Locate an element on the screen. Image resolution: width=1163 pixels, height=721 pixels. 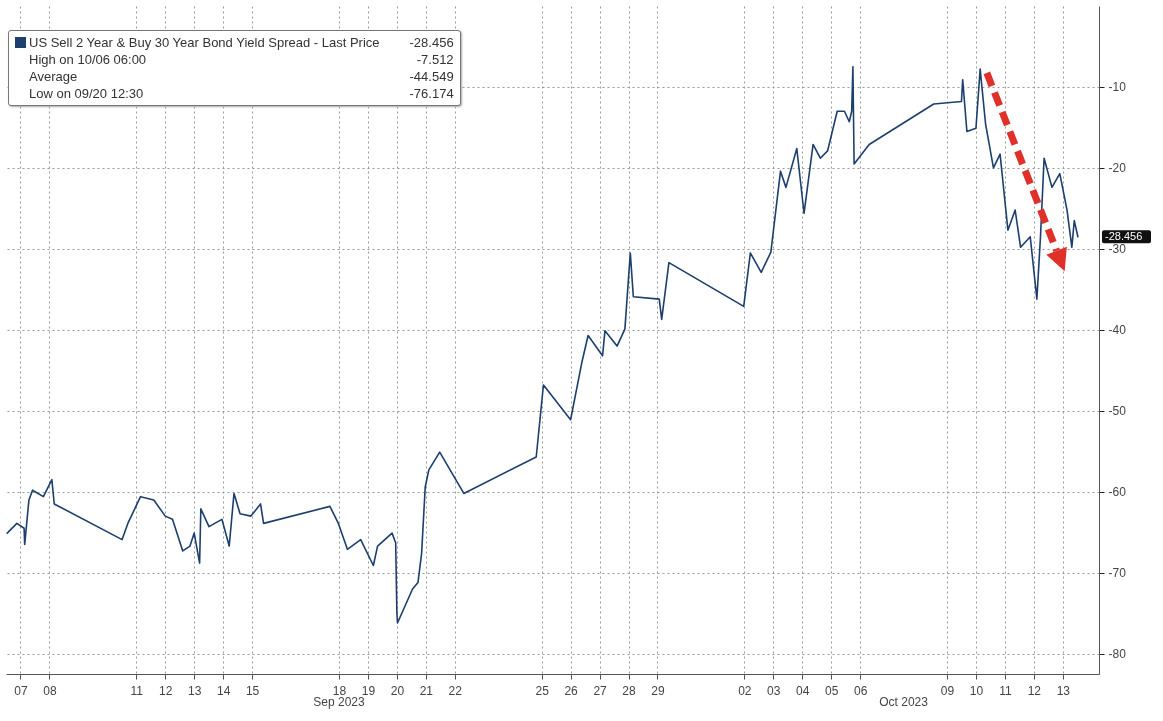
x-tick-label: 14 is located at coordinates (223, 690).